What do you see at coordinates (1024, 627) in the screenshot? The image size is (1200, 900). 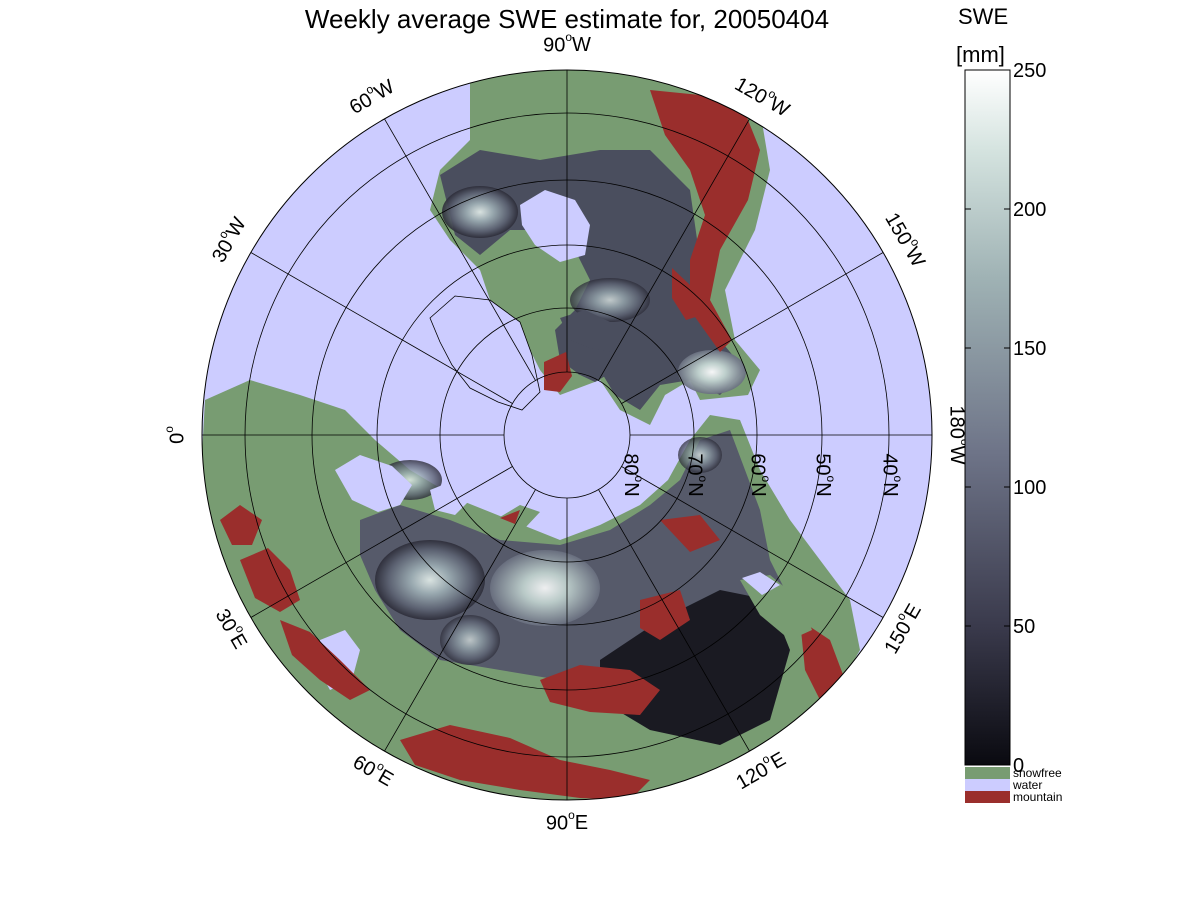 I see `colorbar-tick-label: 50` at bounding box center [1024, 627].